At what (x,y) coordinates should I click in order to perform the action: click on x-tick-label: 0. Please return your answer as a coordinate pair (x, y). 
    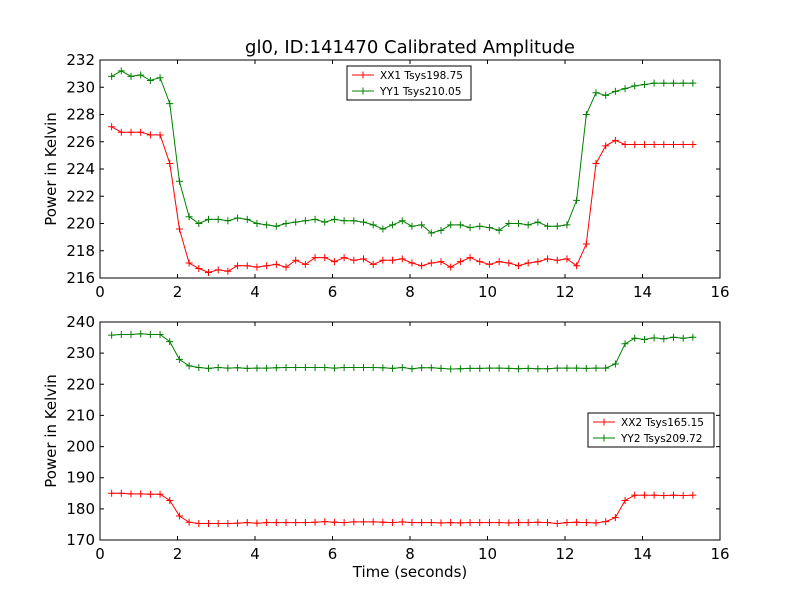
    Looking at the image, I should click on (100, 554).